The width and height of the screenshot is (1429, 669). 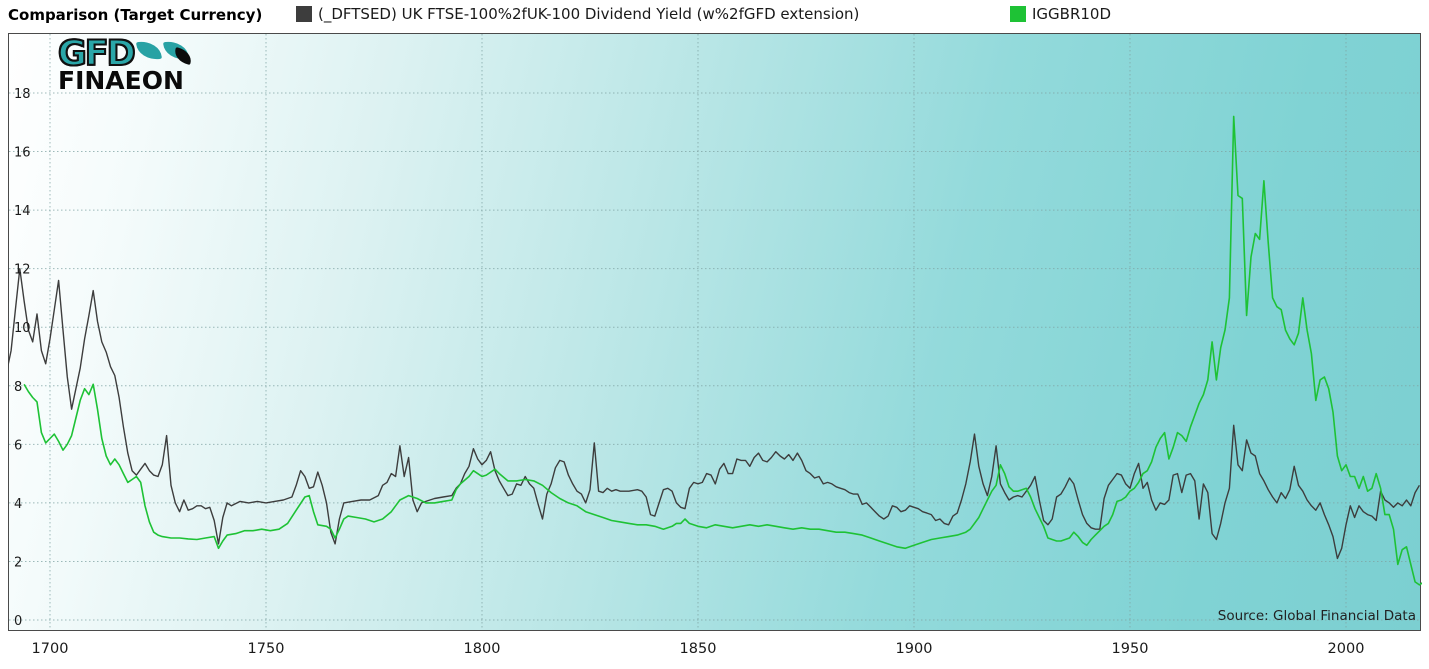 I want to click on y-tick-label: 0, so click(x=18, y=621).